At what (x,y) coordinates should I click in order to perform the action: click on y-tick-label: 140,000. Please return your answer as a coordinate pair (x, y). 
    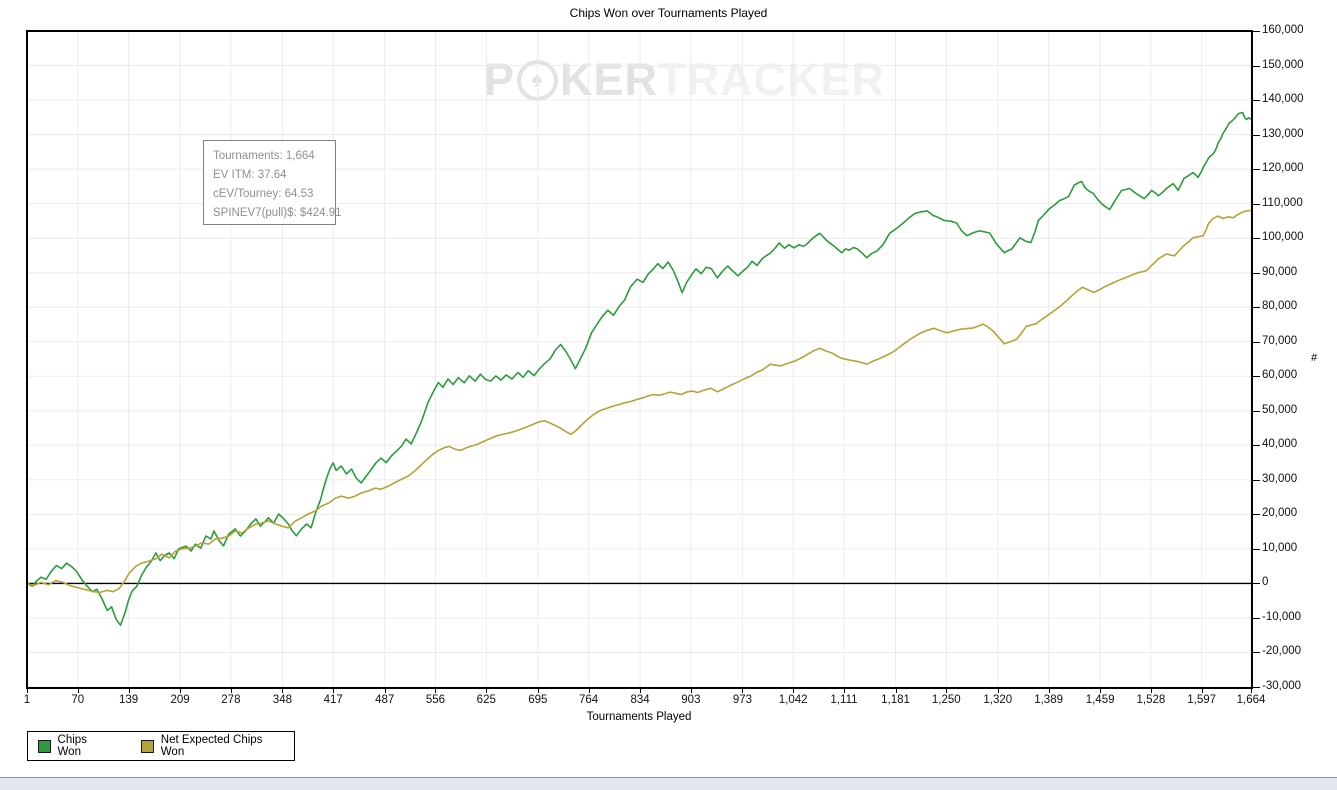
    Looking at the image, I should click on (1283, 99).